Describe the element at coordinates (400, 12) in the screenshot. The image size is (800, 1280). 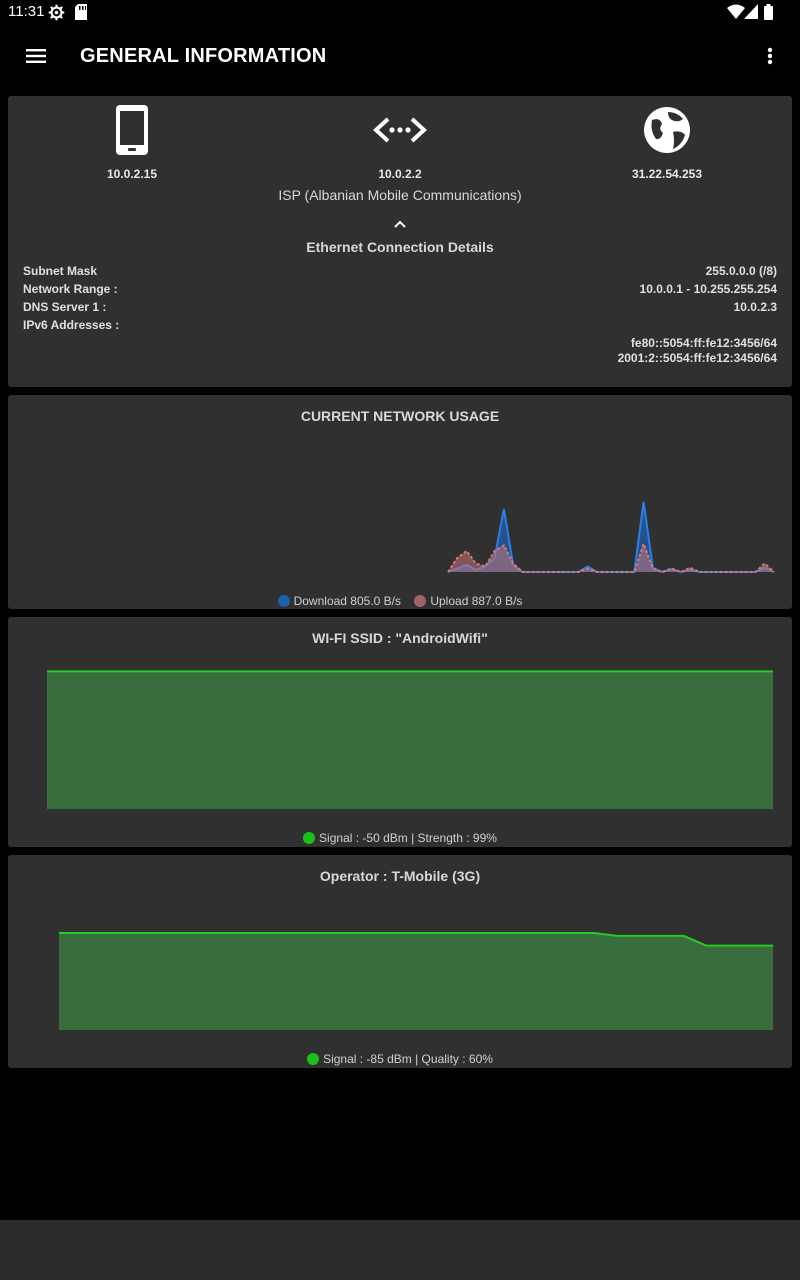
I see `status-bar: 11:31` at that location.